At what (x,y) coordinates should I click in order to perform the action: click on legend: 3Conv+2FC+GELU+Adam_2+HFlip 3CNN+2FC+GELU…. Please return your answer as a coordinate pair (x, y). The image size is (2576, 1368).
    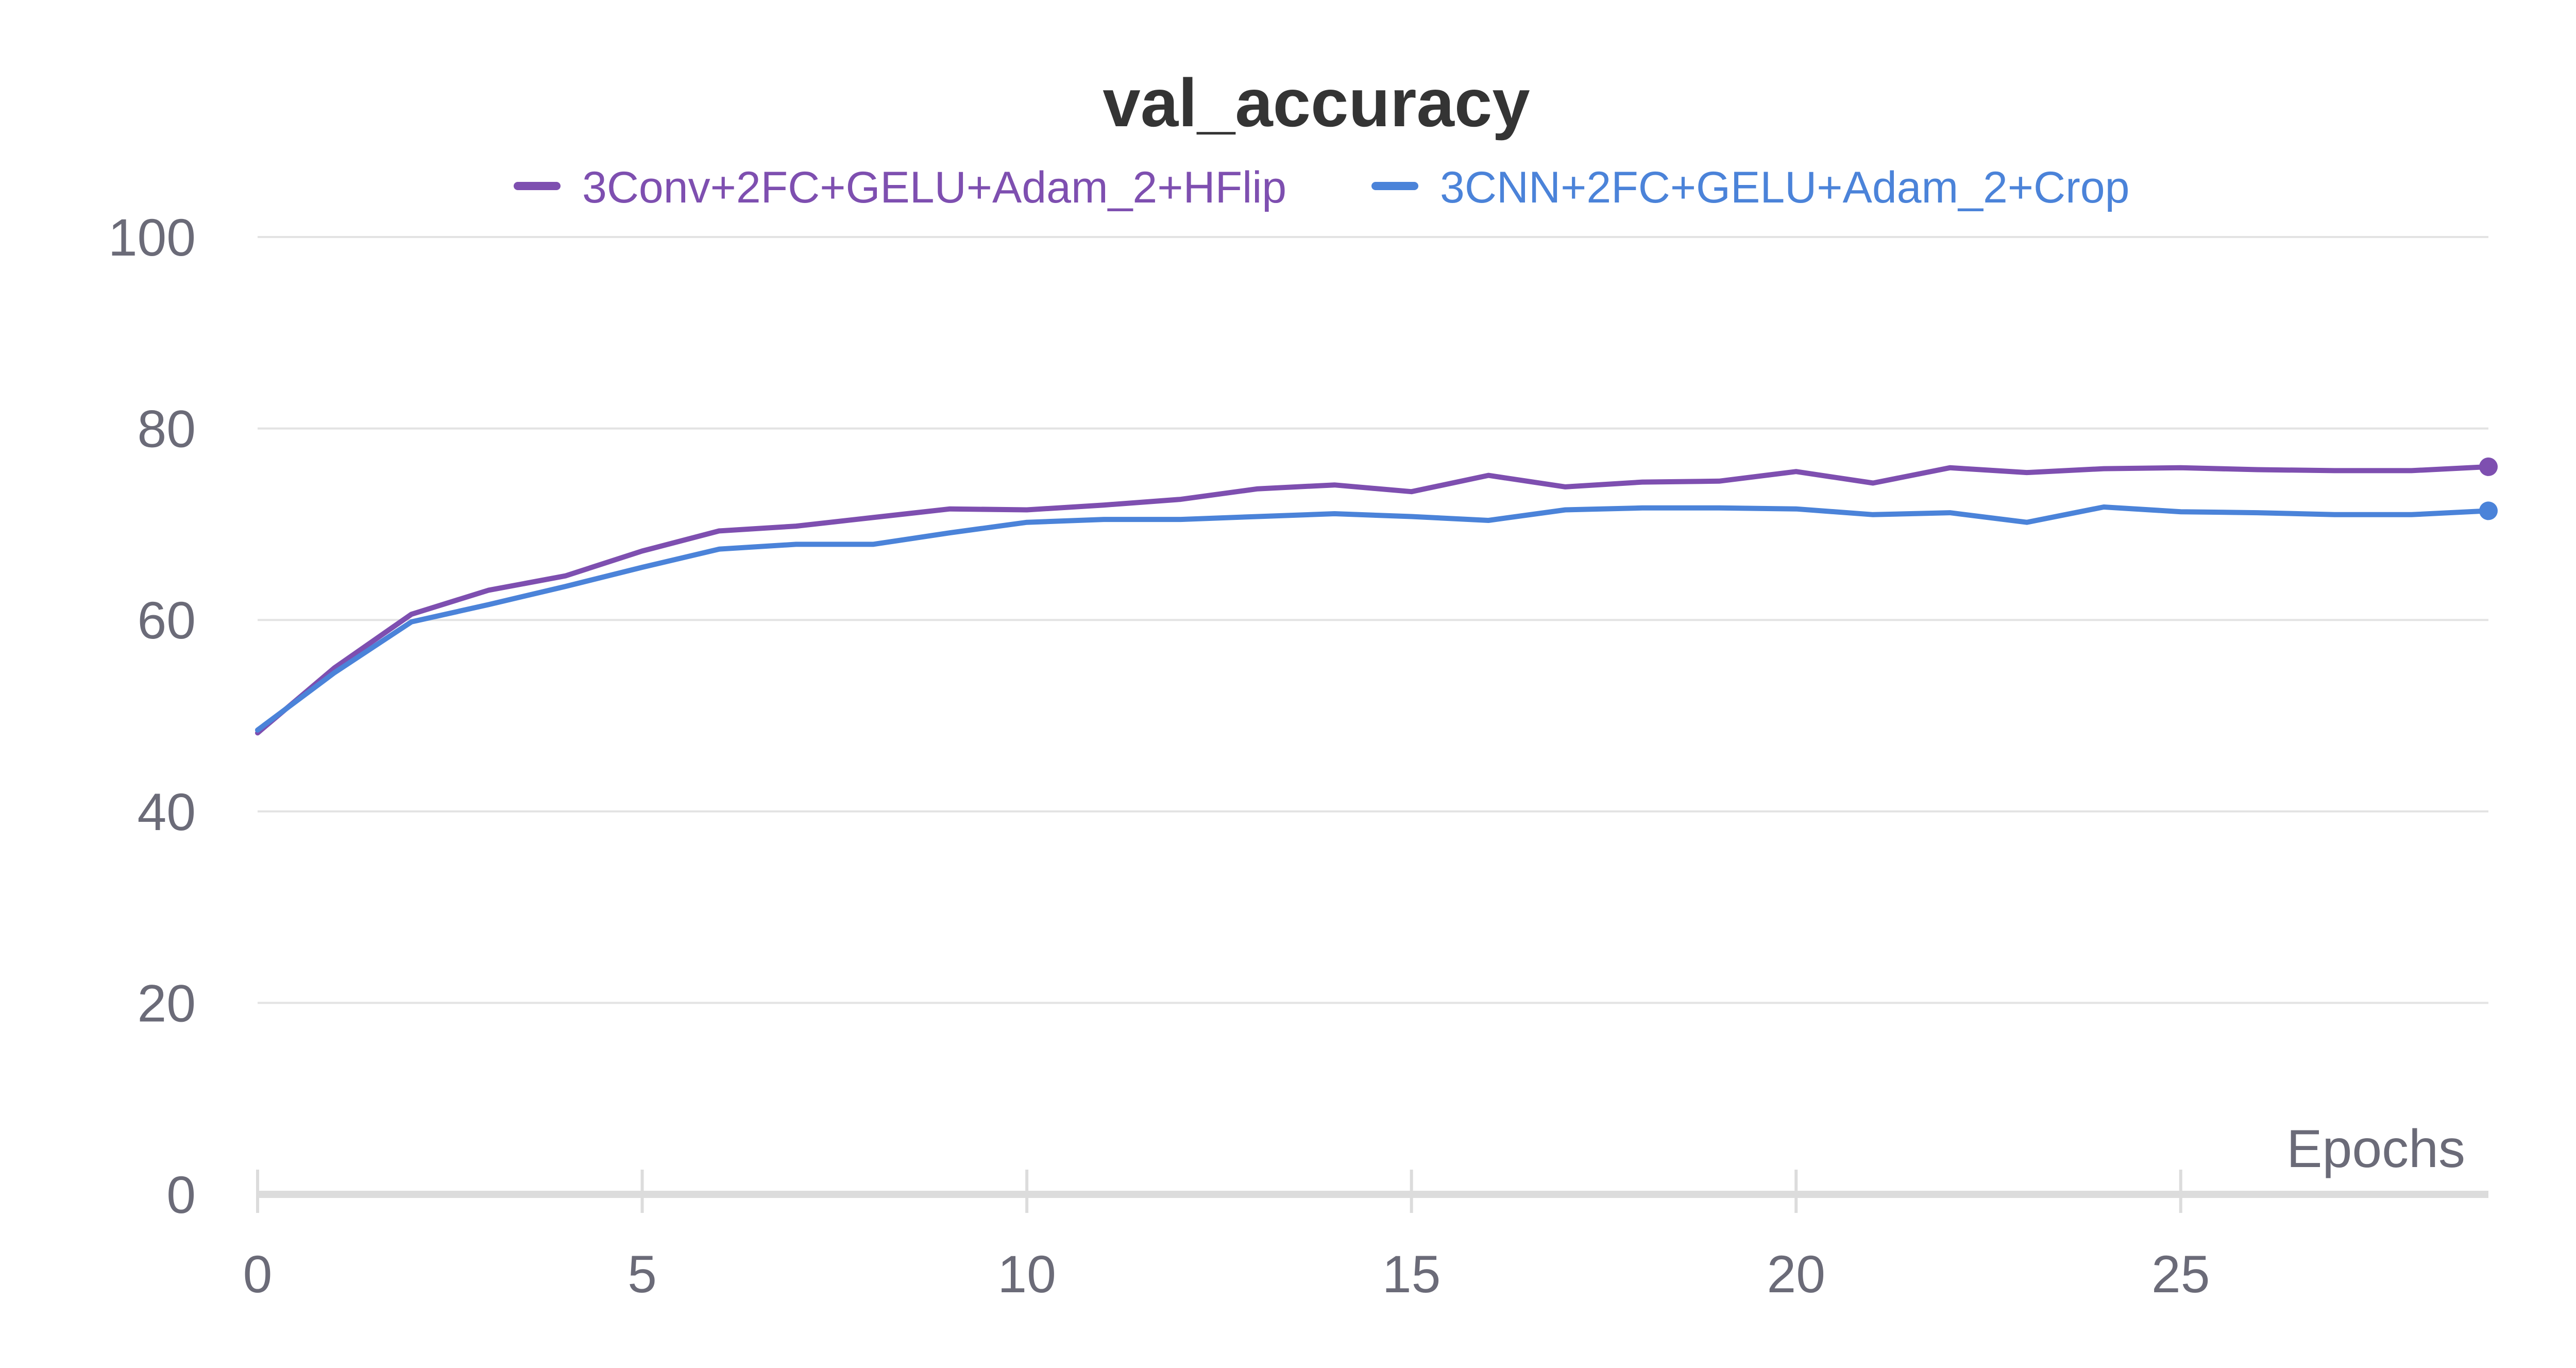
    Looking at the image, I should click on (1321, 187).